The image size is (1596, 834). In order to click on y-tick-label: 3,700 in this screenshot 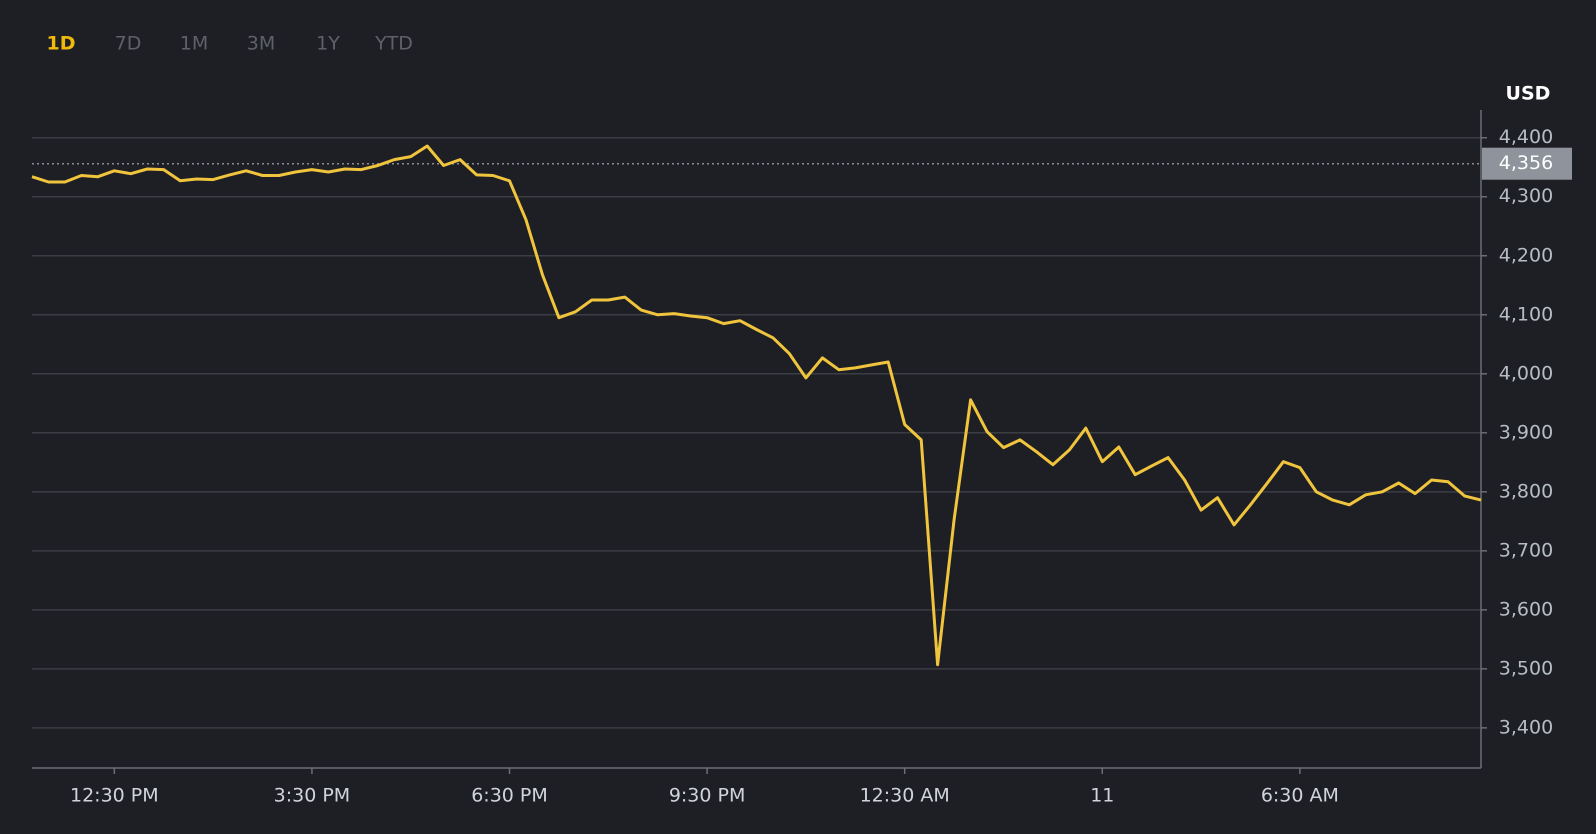, I will do `click(1526, 550)`.